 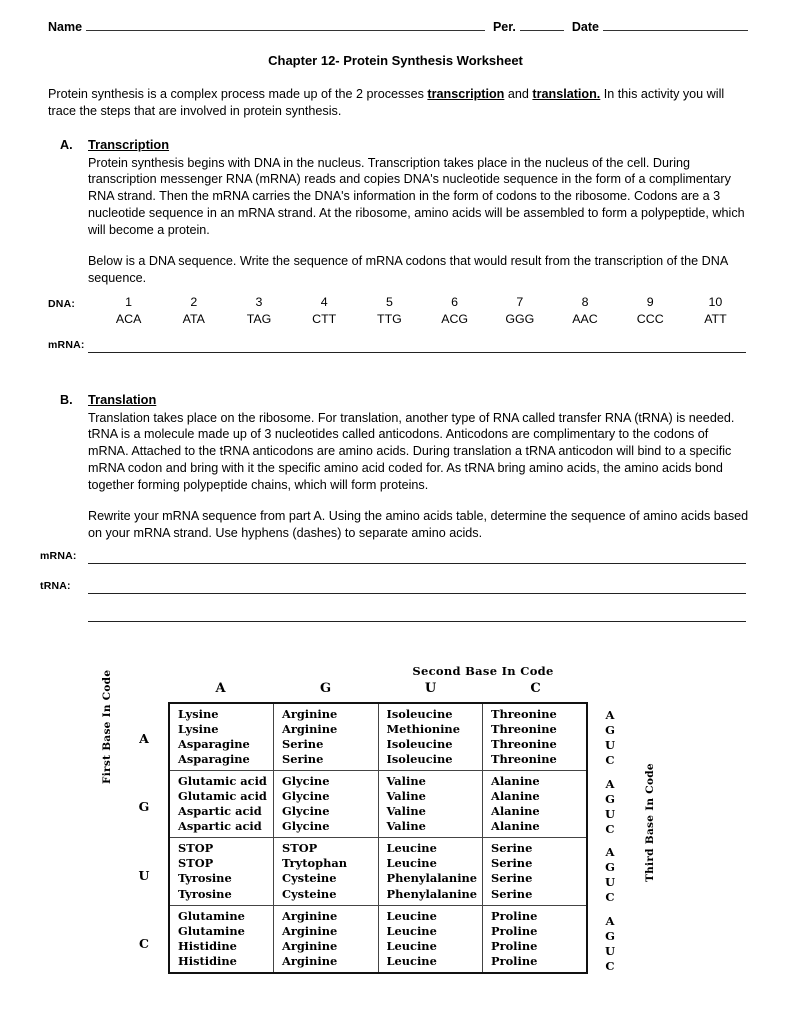 What do you see at coordinates (675, 30) in the screenshot?
I see `date-input-line` at bounding box center [675, 30].